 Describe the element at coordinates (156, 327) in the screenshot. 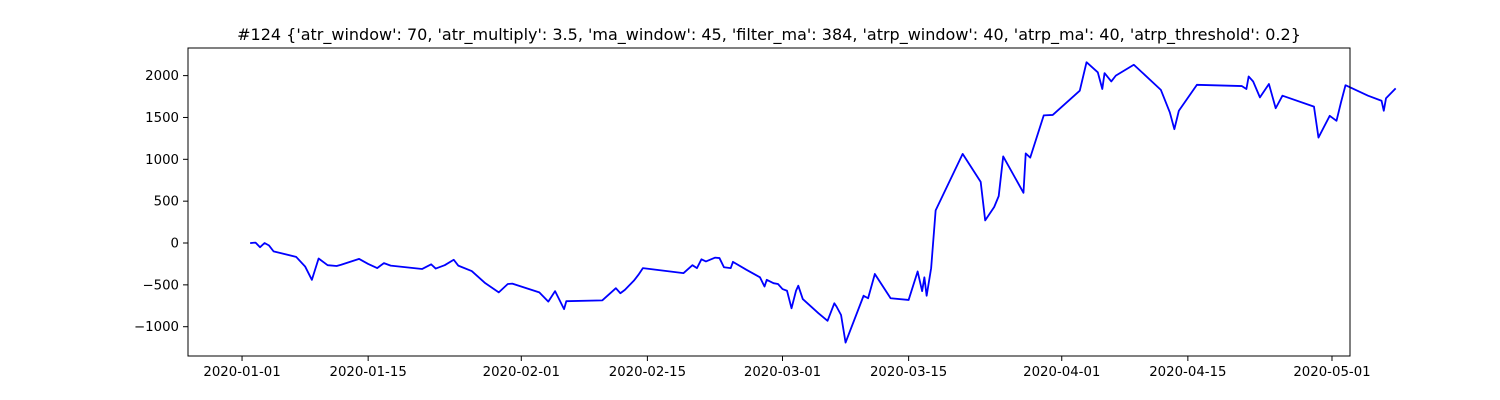

I see `y-tick-label: −1000` at that location.